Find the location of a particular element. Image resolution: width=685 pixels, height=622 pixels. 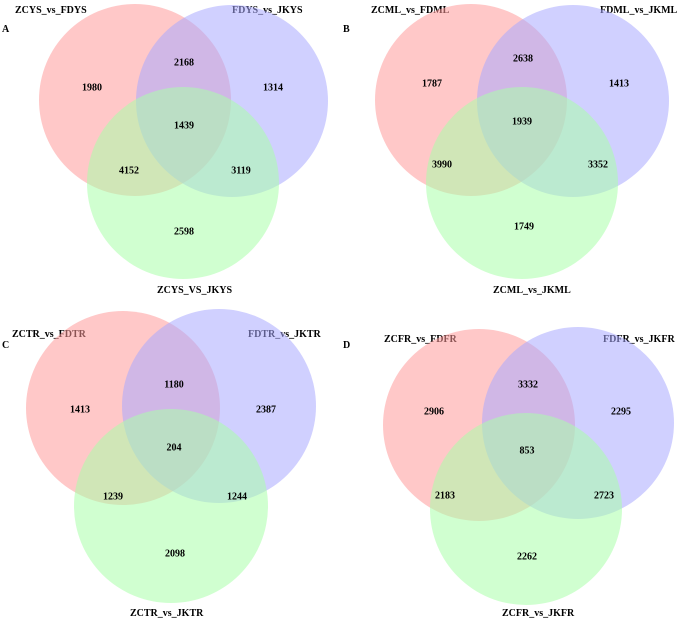

set3-label: ZCTR_vs_JKTR is located at coordinates (167, 613).